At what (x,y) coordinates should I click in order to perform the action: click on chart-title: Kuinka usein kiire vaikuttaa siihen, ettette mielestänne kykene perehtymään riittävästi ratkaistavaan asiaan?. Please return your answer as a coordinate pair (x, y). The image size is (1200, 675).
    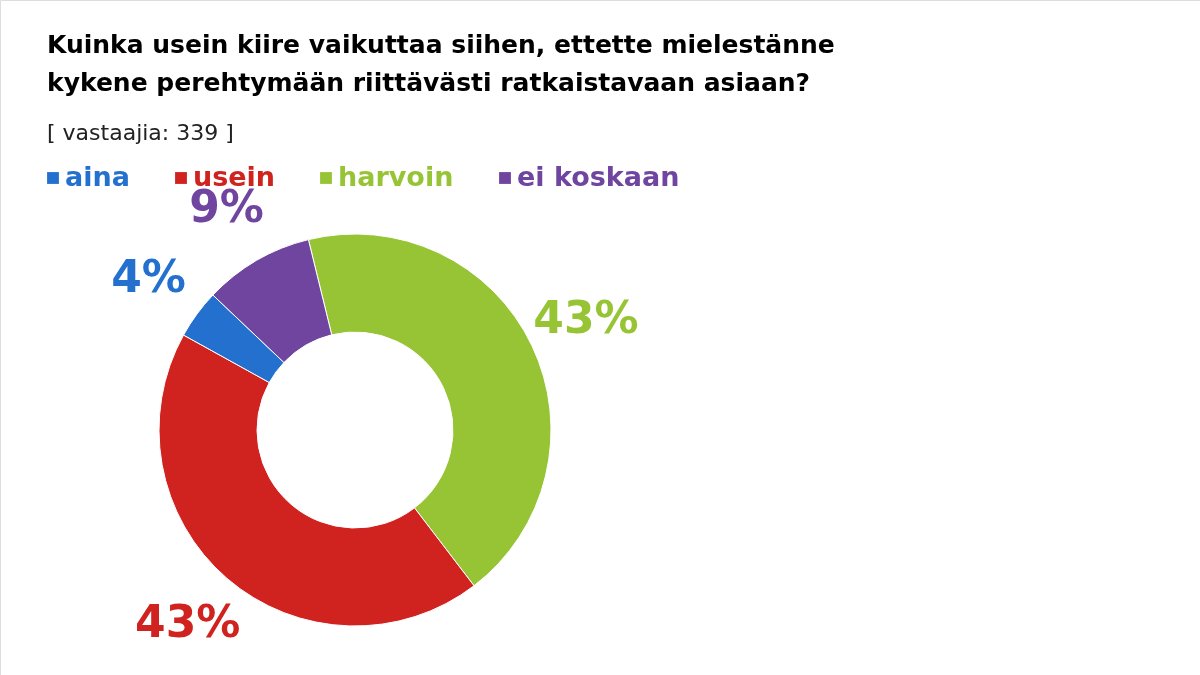
    Looking at the image, I should click on (441, 63).